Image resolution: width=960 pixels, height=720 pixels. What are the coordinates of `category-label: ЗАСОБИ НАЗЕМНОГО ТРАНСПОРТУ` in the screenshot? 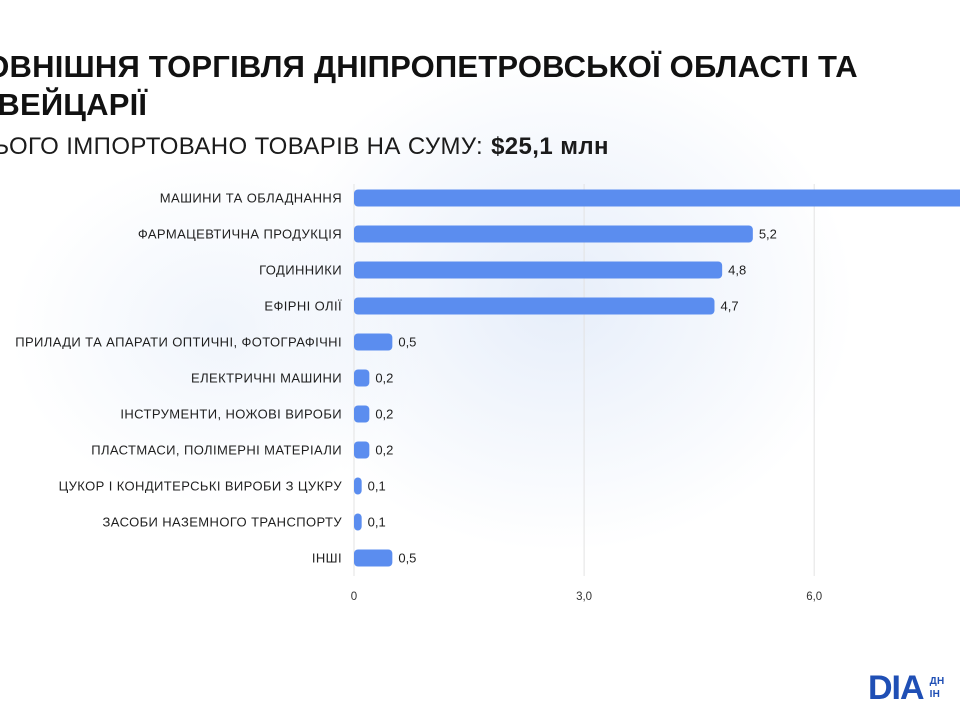 It's located at (223, 522).